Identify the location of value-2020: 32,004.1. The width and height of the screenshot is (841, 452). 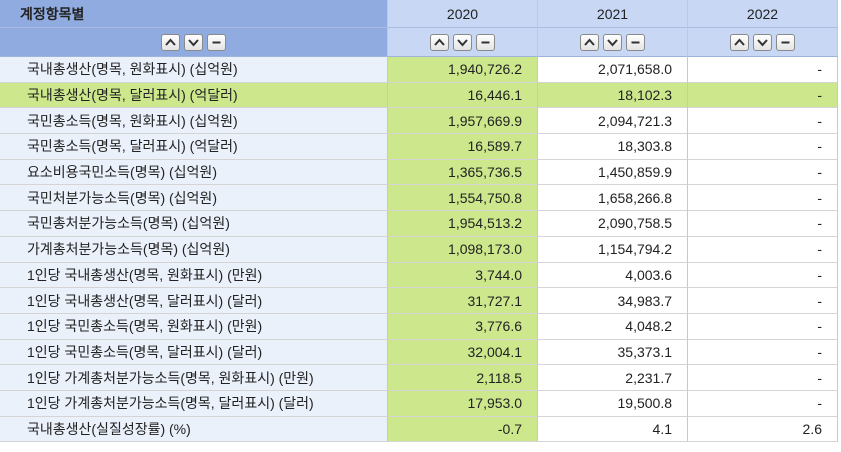
(463, 352).